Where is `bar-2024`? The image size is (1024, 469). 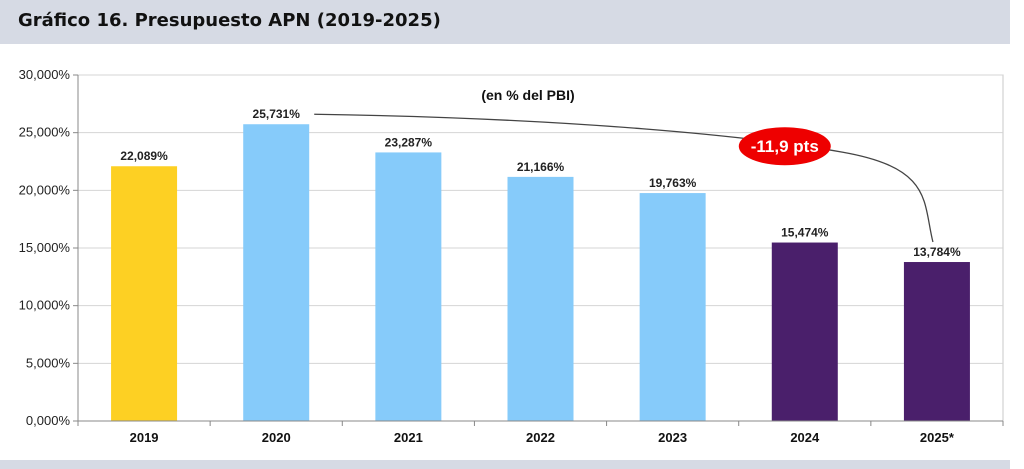
bar-2024 is located at coordinates (804, 331).